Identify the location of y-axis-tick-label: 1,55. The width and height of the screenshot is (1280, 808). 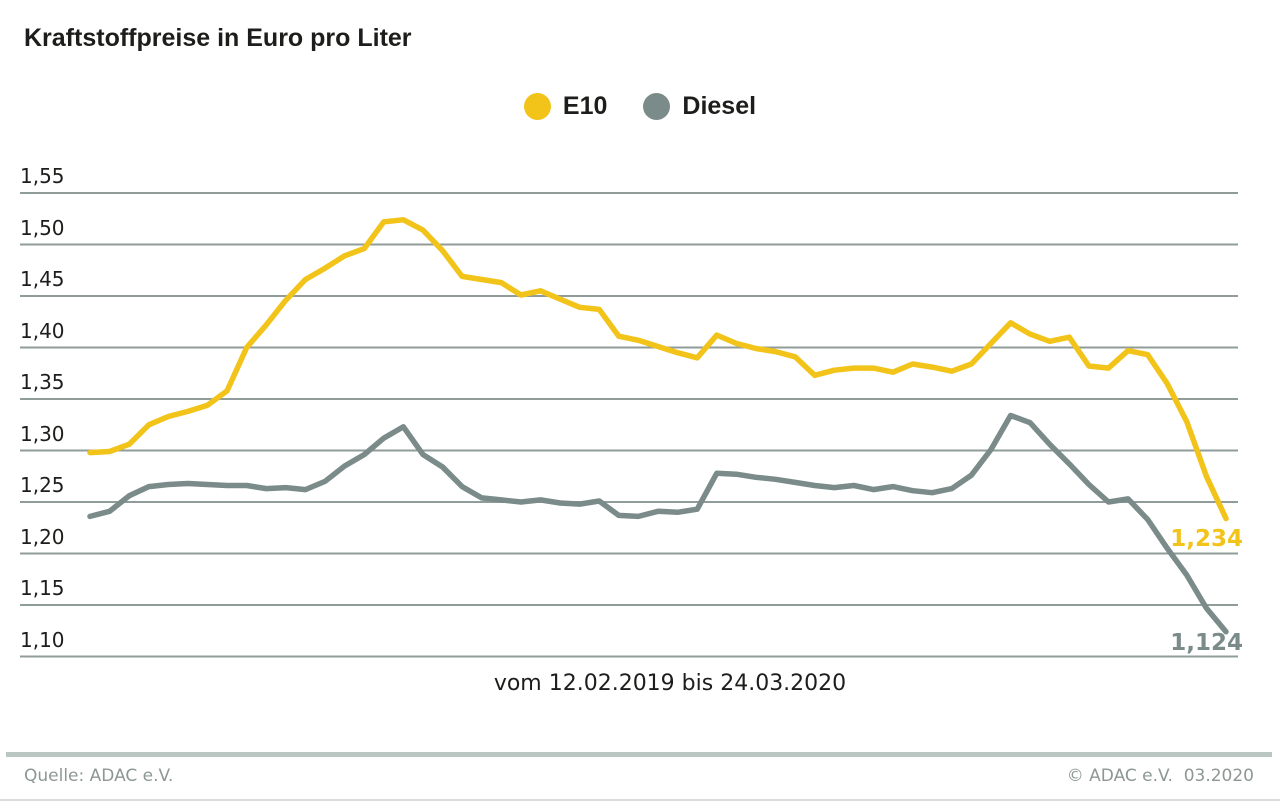
(42, 176).